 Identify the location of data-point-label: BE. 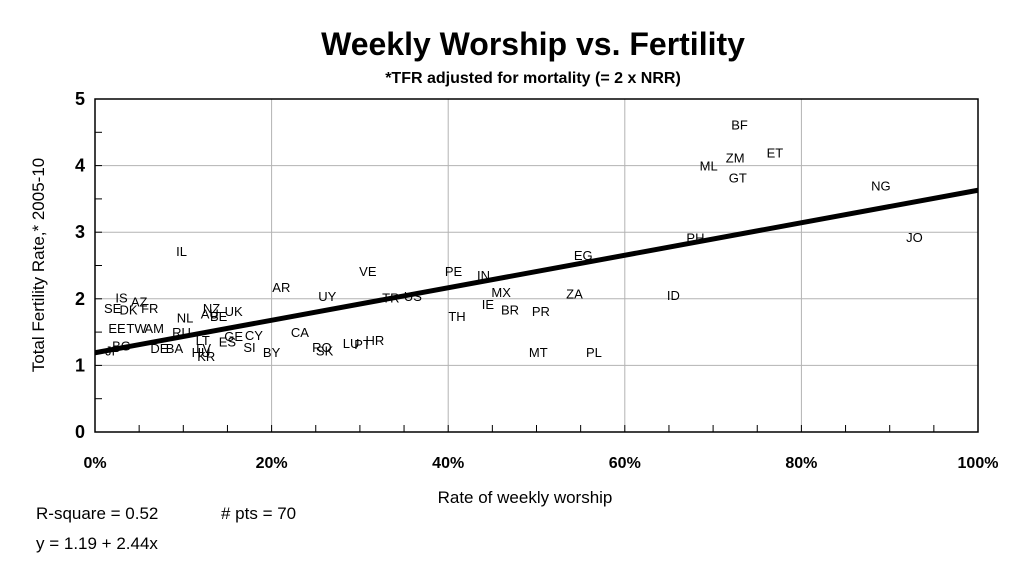
(219, 316).